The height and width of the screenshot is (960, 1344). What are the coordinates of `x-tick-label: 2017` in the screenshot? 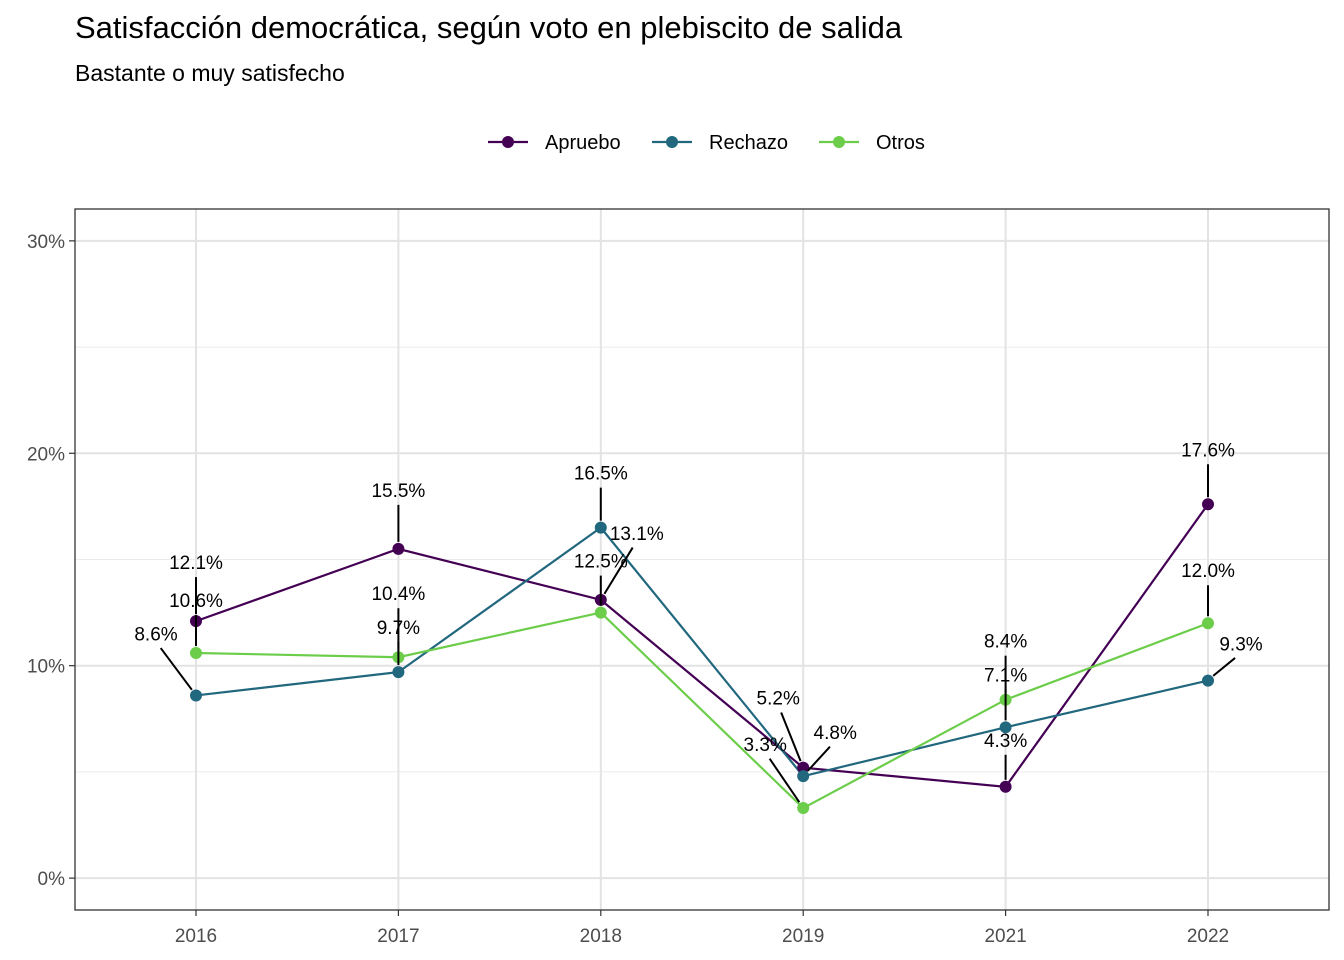 It's located at (398, 936).